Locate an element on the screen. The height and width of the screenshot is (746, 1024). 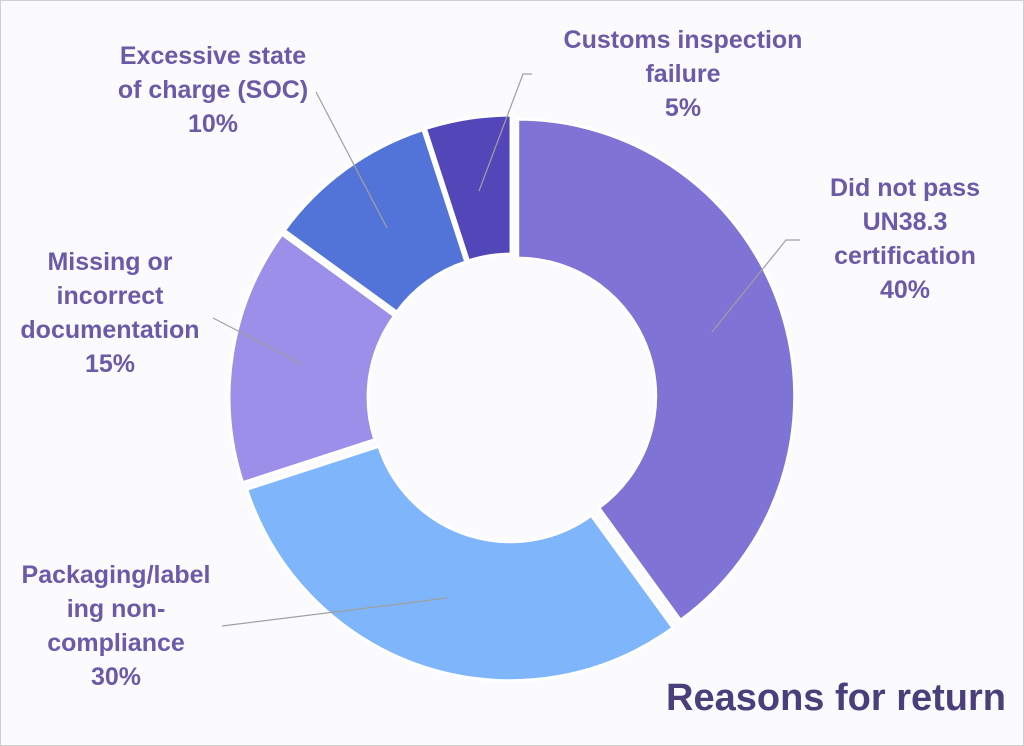
slice-label-line: Excessive state is located at coordinates (213, 56).